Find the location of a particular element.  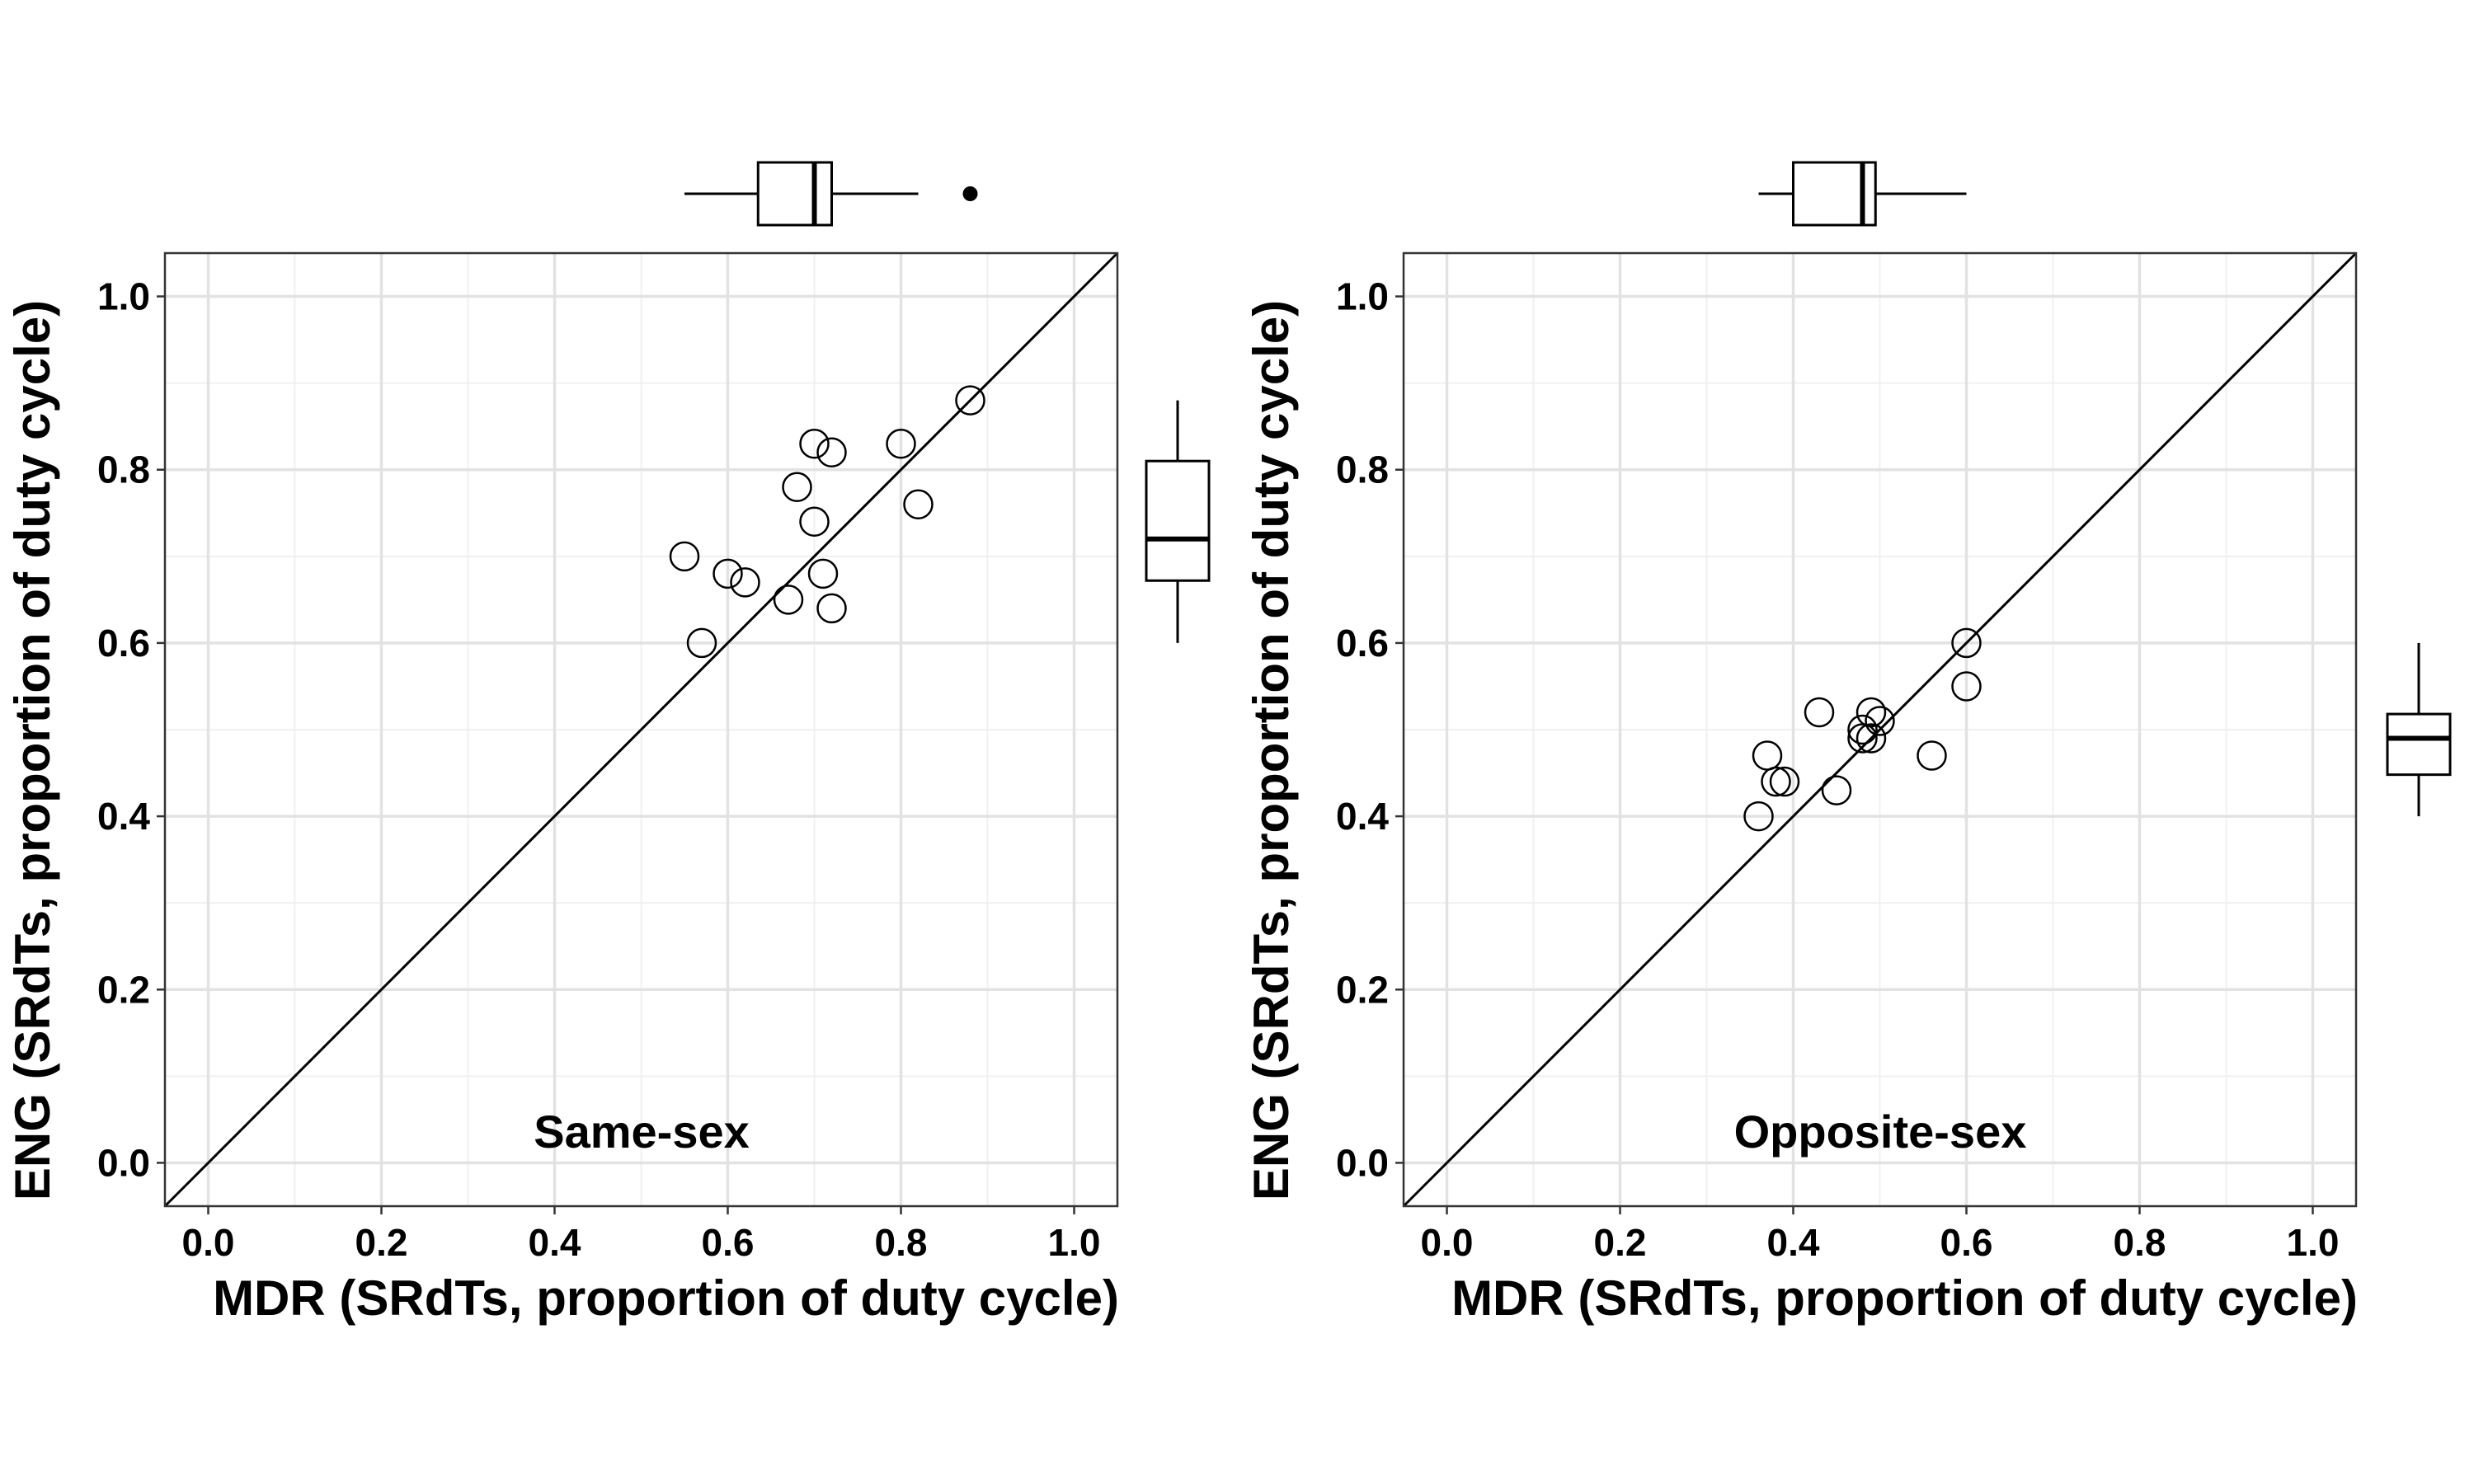

panel-label: Opposite-sex is located at coordinates (1880, 1132).